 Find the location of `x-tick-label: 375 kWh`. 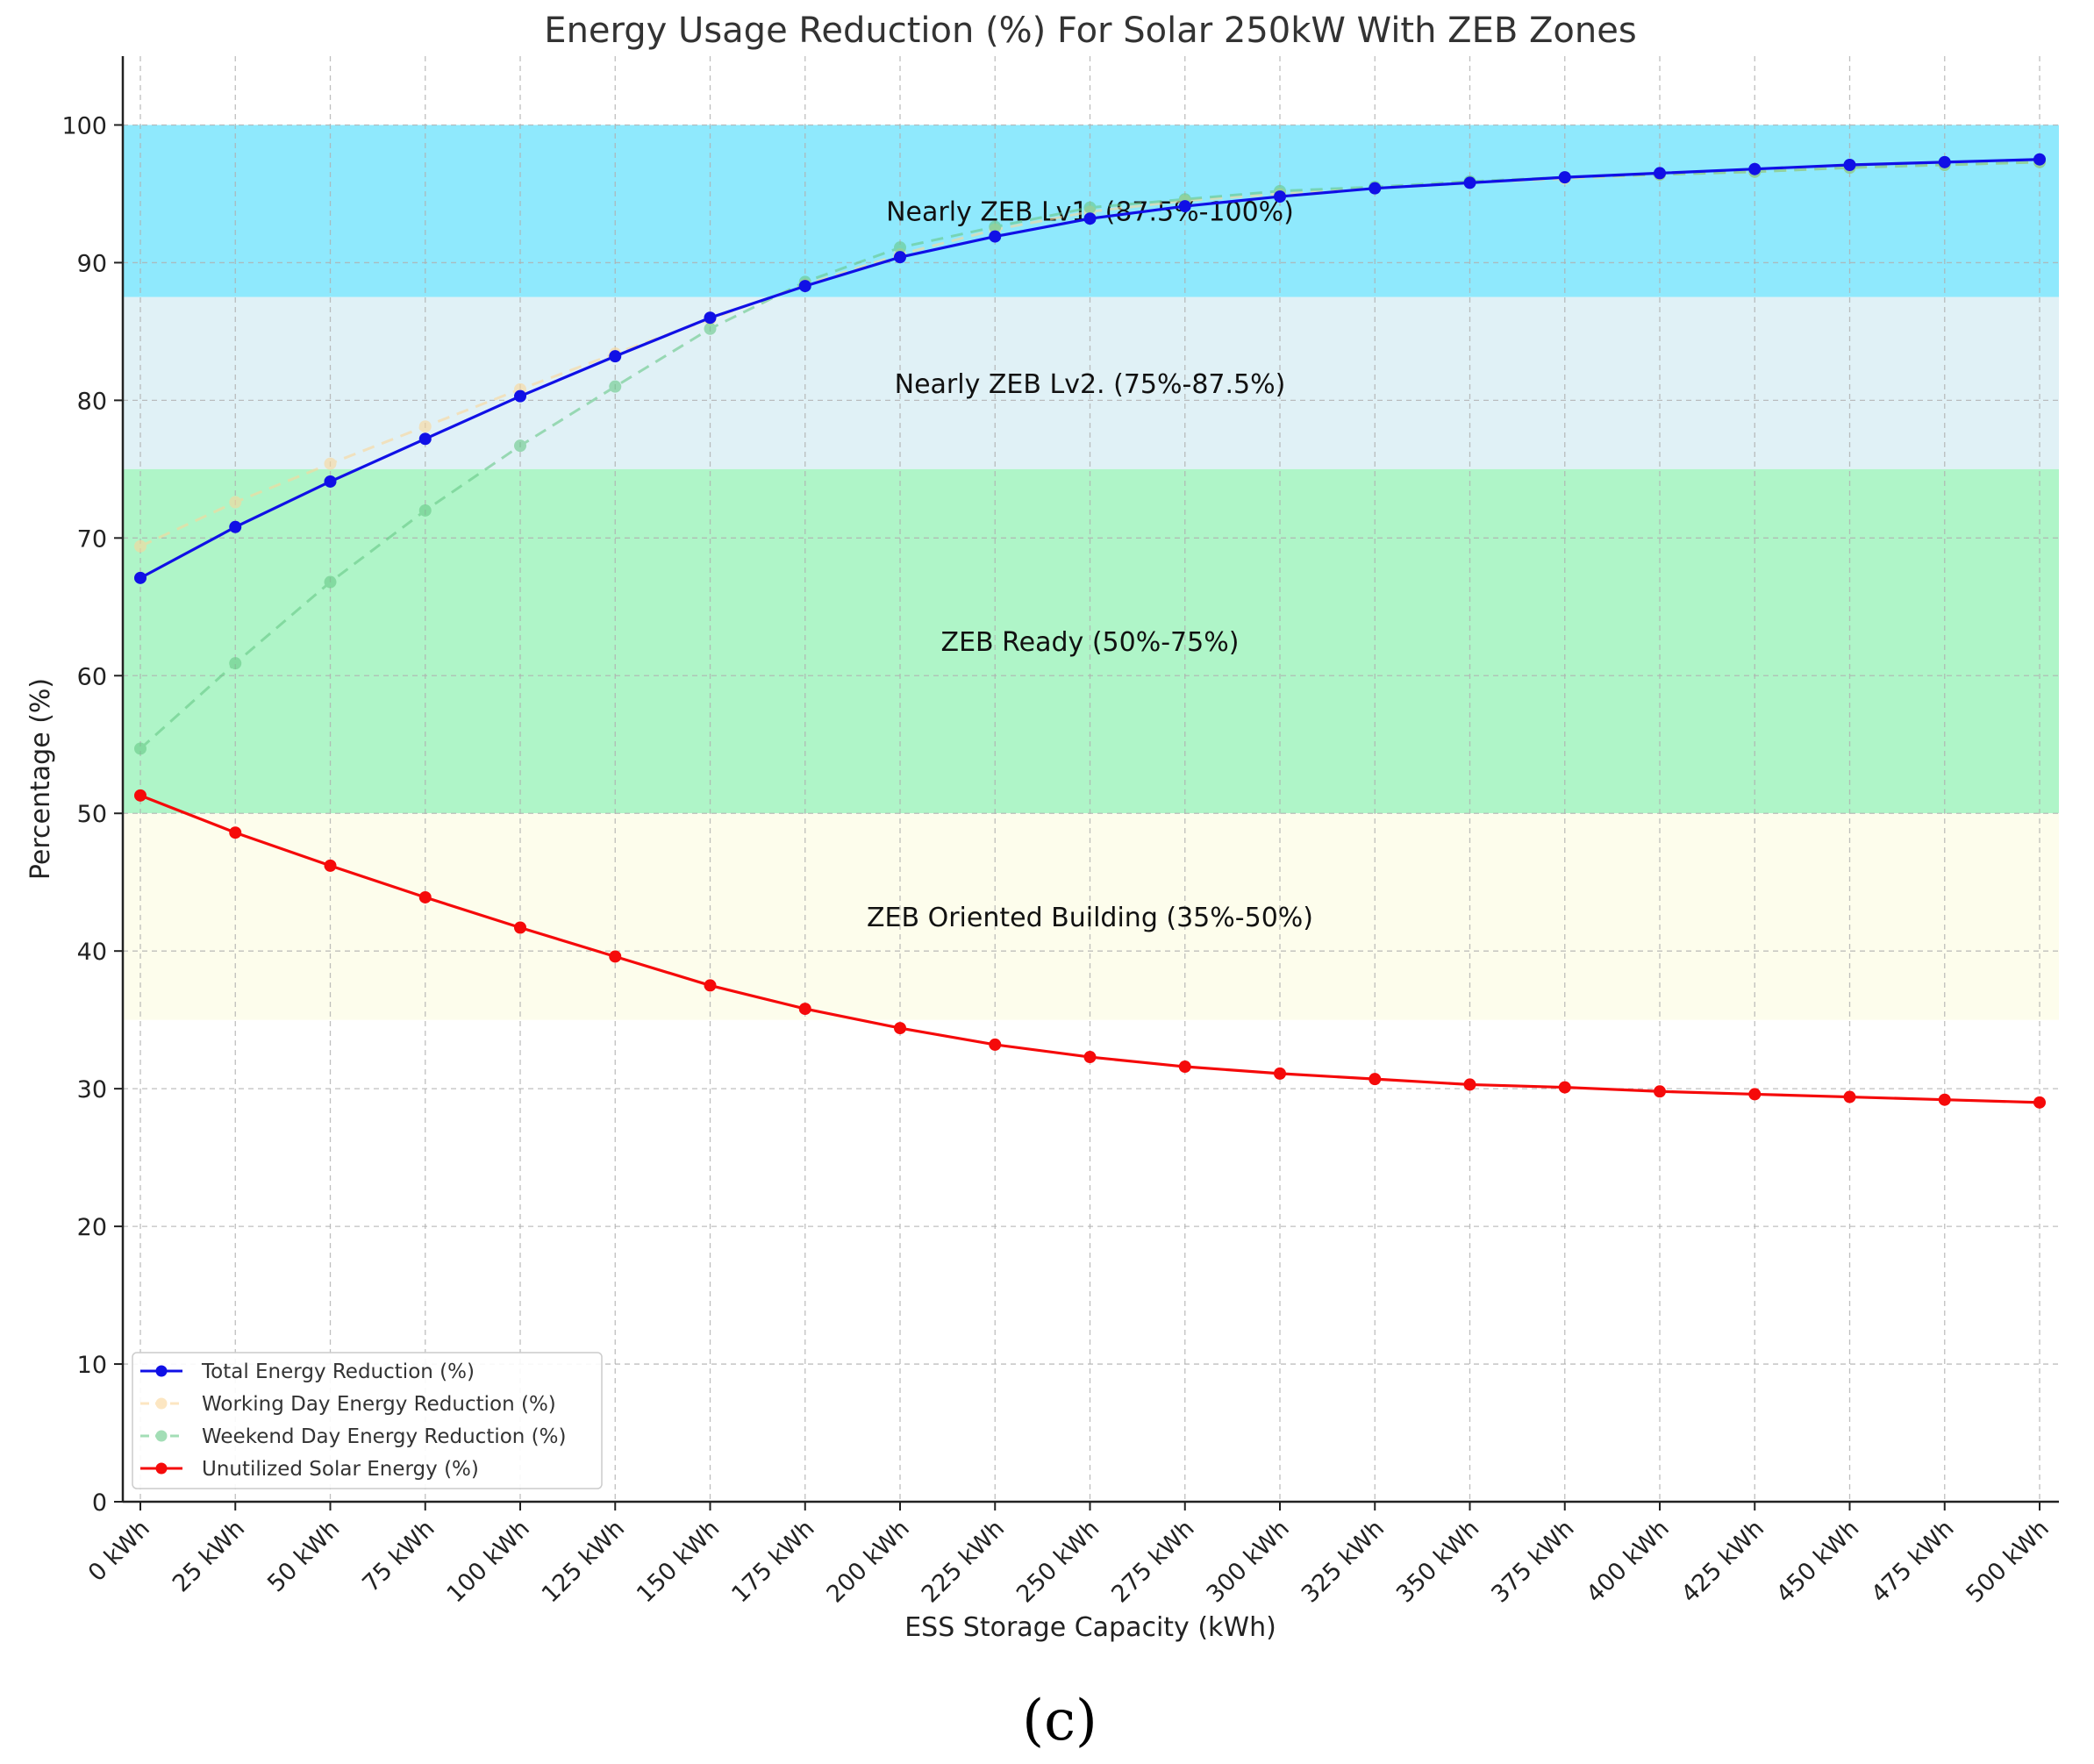

x-tick-label: 375 kWh is located at coordinates (1532, 1561).